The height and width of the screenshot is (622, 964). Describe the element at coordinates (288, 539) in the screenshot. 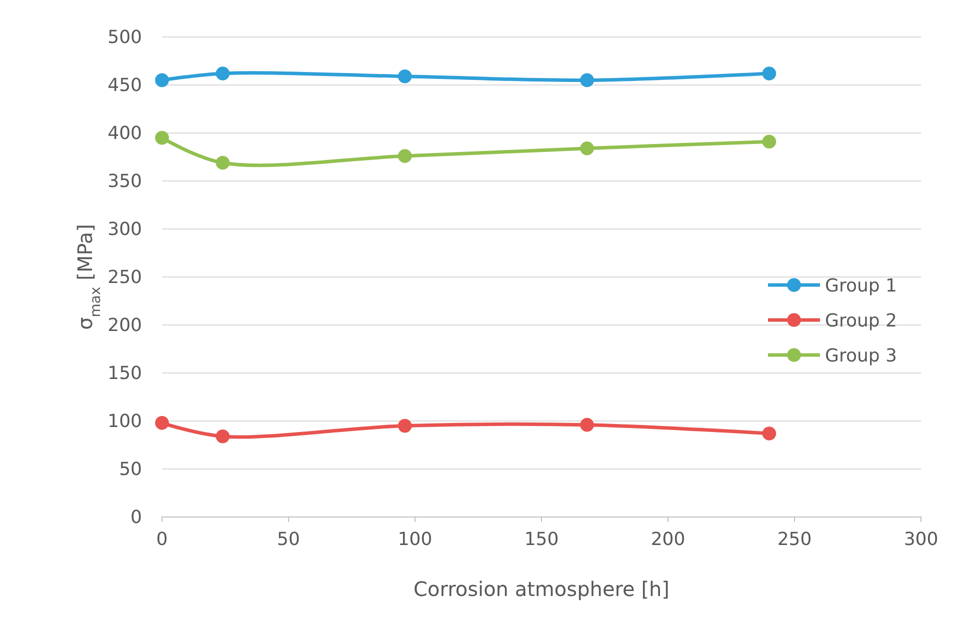

I see `x-tick-label: 50` at that location.